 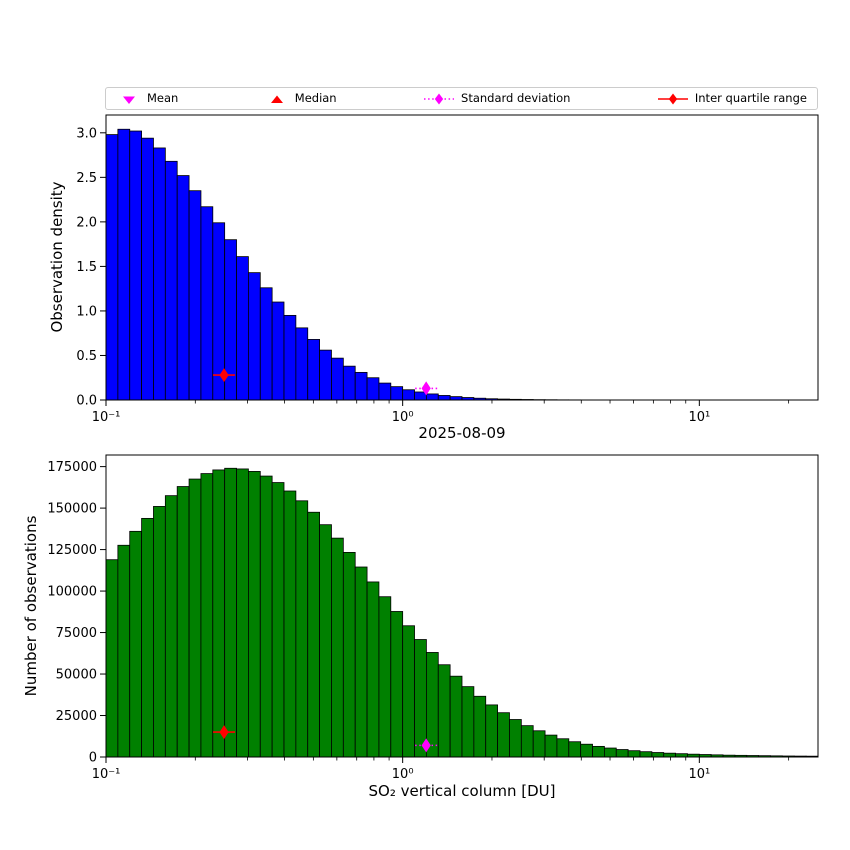 I want to click on legend-label-standard-deviation: Standard deviation, so click(x=516, y=97).